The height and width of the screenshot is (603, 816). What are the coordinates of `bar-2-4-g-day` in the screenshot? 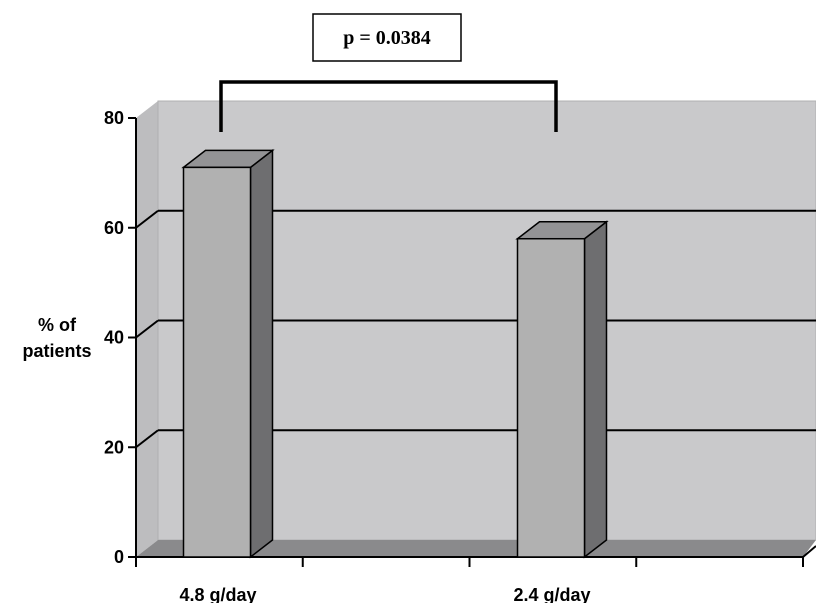 It's located at (562, 389).